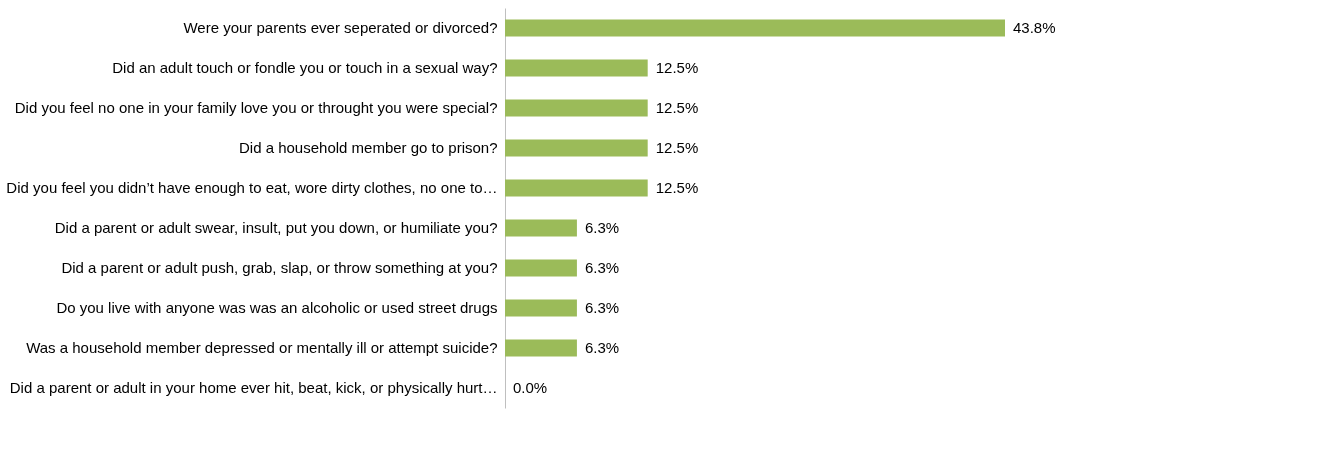 This screenshot has height=457, width=1330. Describe the element at coordinates (279, 267) in the screenshot. I see `y-tick-label: Did a parent or adult push, grab, slap, or throw something at you?` at that location.